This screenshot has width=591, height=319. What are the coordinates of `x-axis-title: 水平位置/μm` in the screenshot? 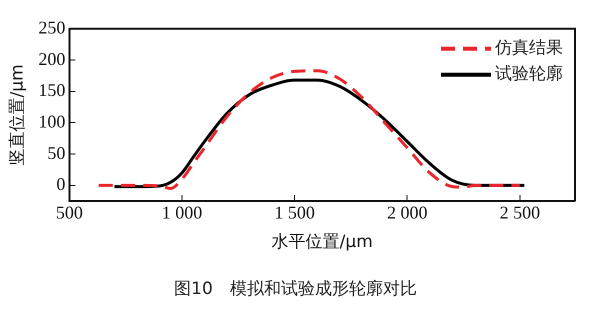 It's located at (322, 242).